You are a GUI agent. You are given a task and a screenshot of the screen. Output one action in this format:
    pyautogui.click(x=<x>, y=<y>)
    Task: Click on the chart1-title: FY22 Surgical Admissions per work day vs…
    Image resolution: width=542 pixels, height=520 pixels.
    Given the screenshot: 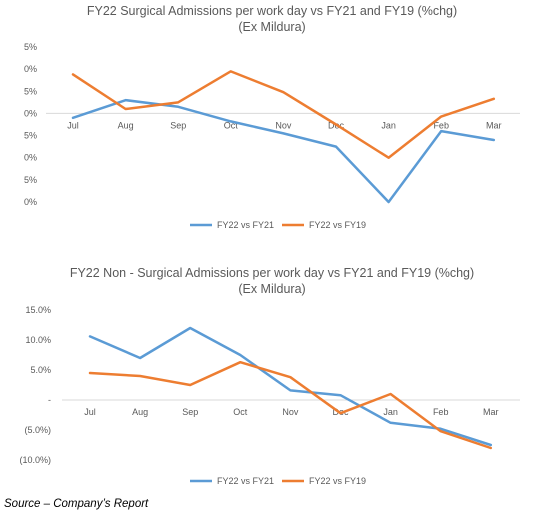 What is the action you would take?
    pyautogui.click(x=272, y=11)
    